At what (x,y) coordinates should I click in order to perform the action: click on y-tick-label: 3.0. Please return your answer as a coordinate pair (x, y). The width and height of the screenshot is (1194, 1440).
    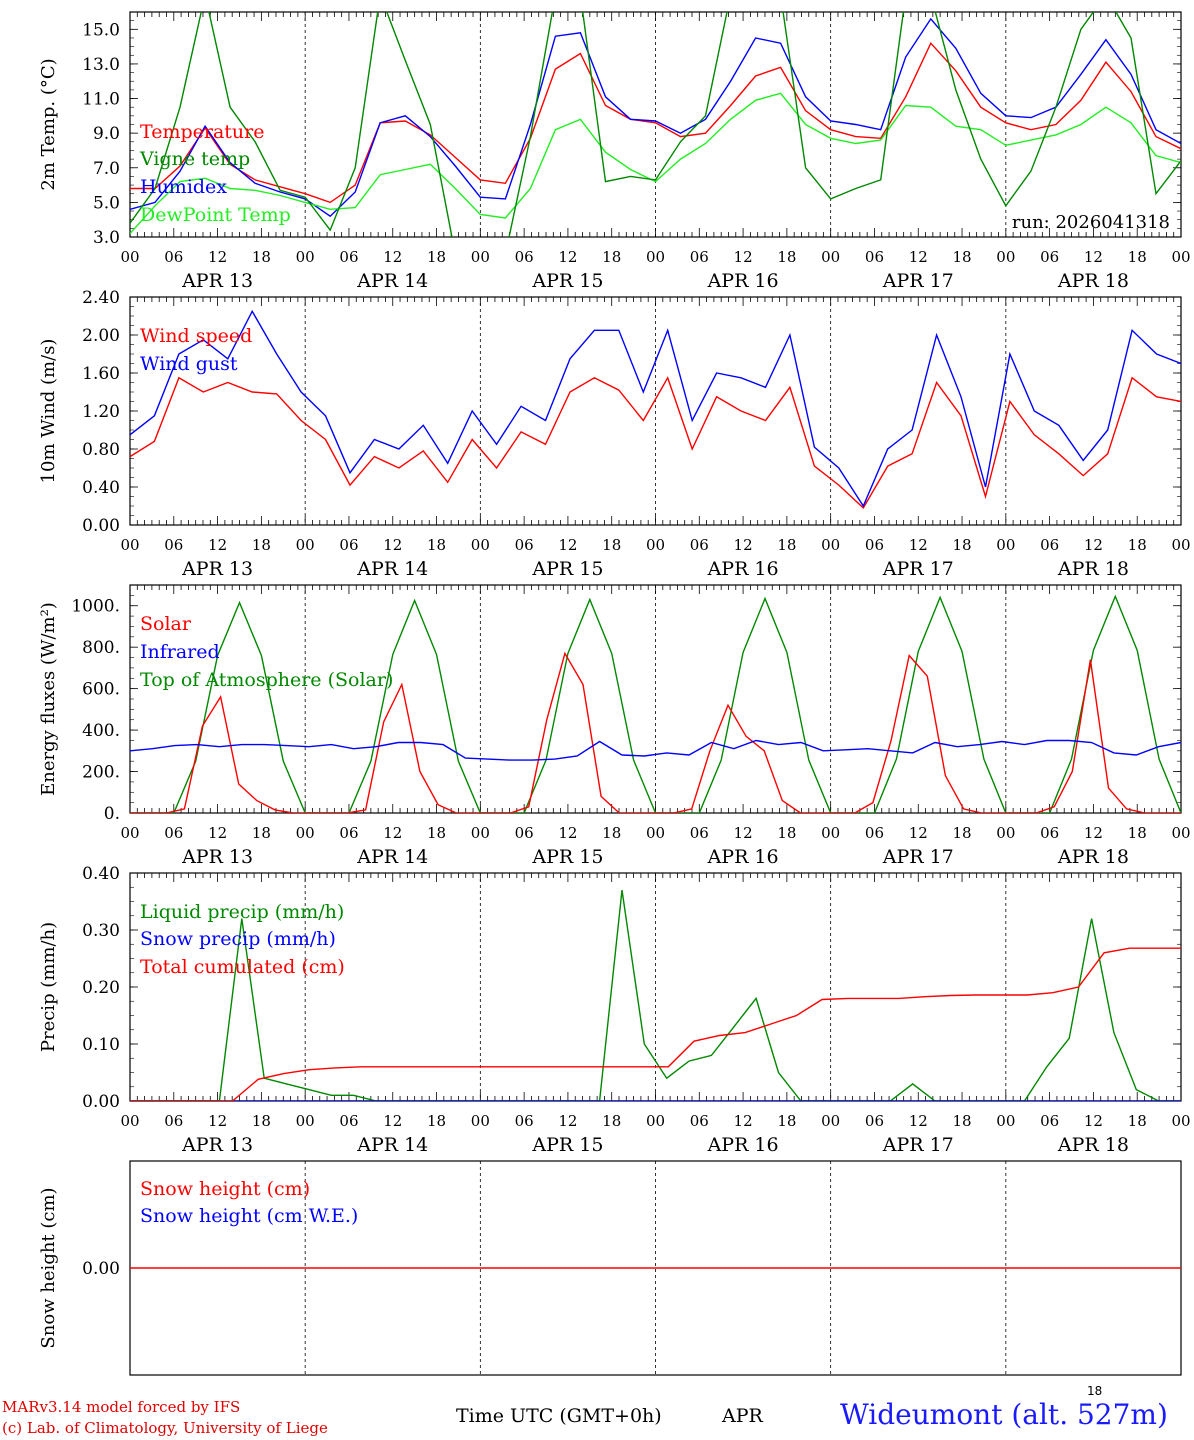
    Looking at the image, I should click on (106, 238).